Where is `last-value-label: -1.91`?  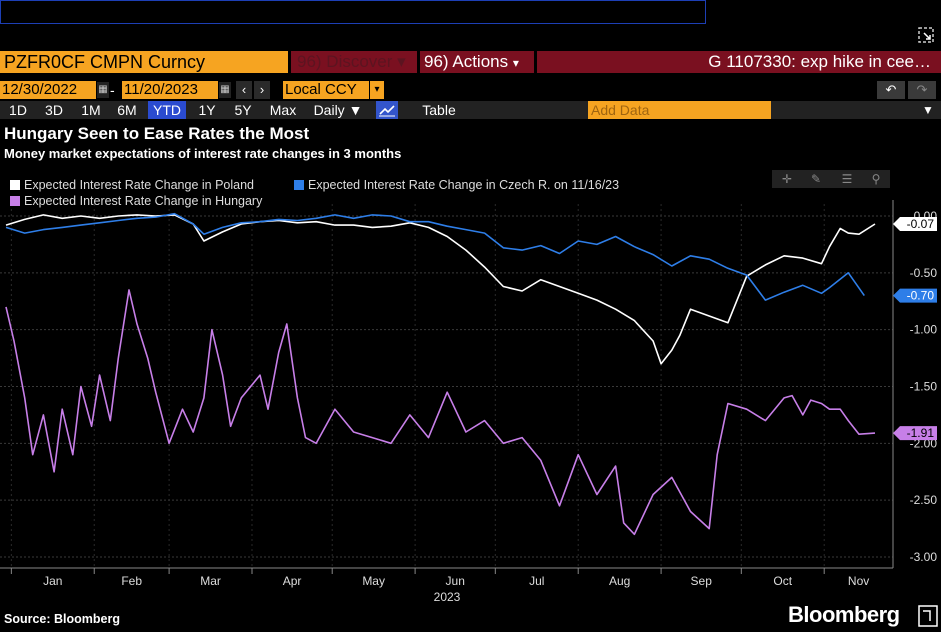 last-value-label: -1.91 is located at coordinates (921, 433).